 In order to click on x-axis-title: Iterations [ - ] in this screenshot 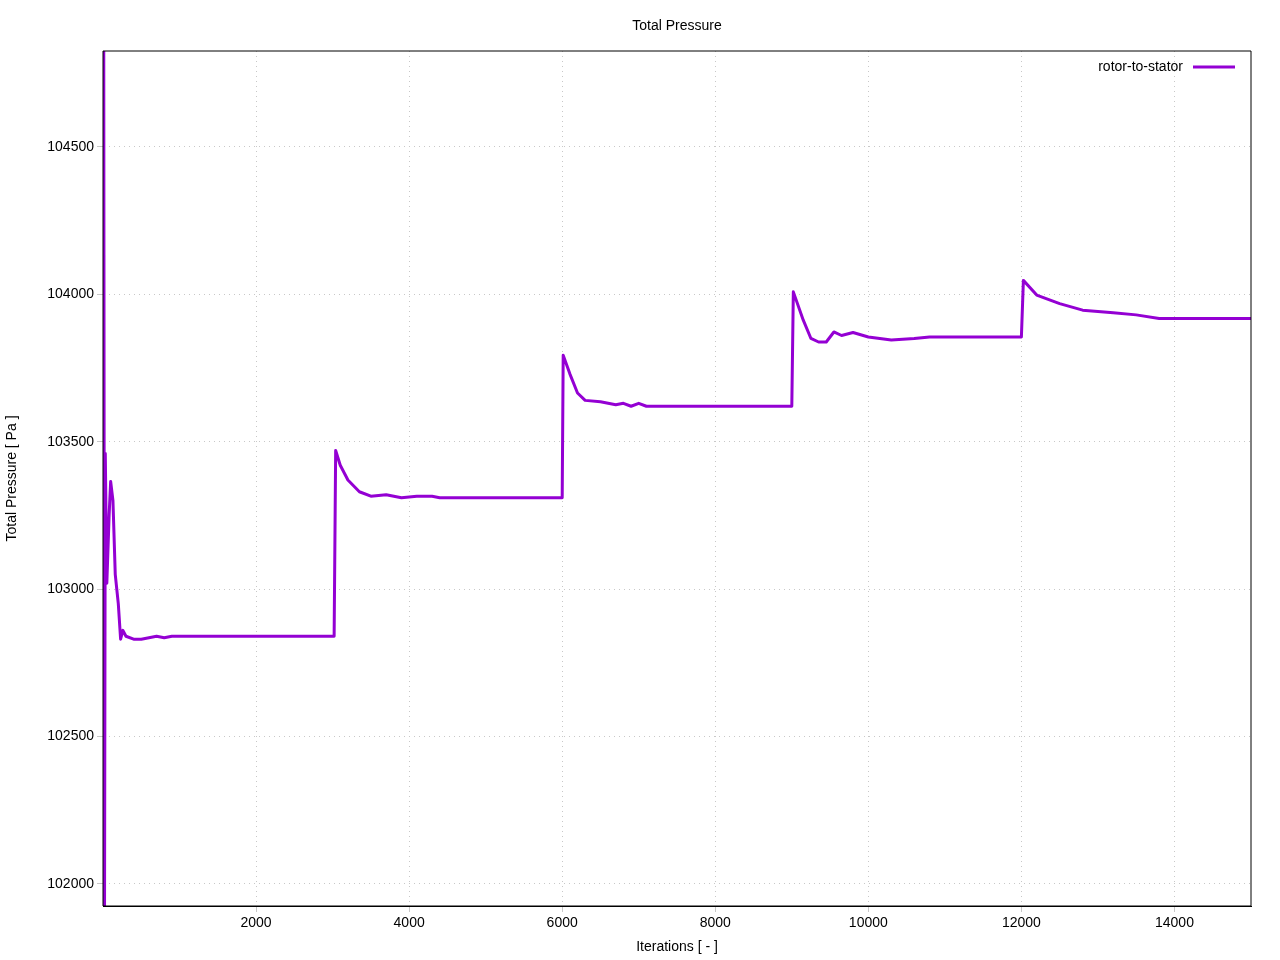, I will do `click(677, 946)`.